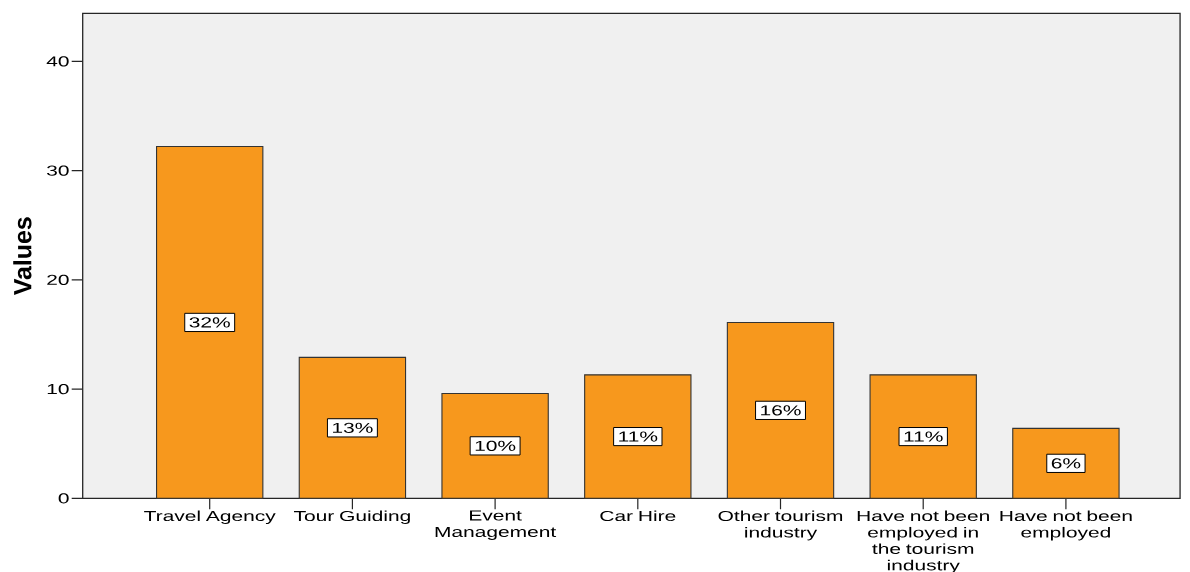  What do you see at coordinates (22, 256) in the screenshot?
I see `y-axis-title: Values` at bounding box center [22, 256].